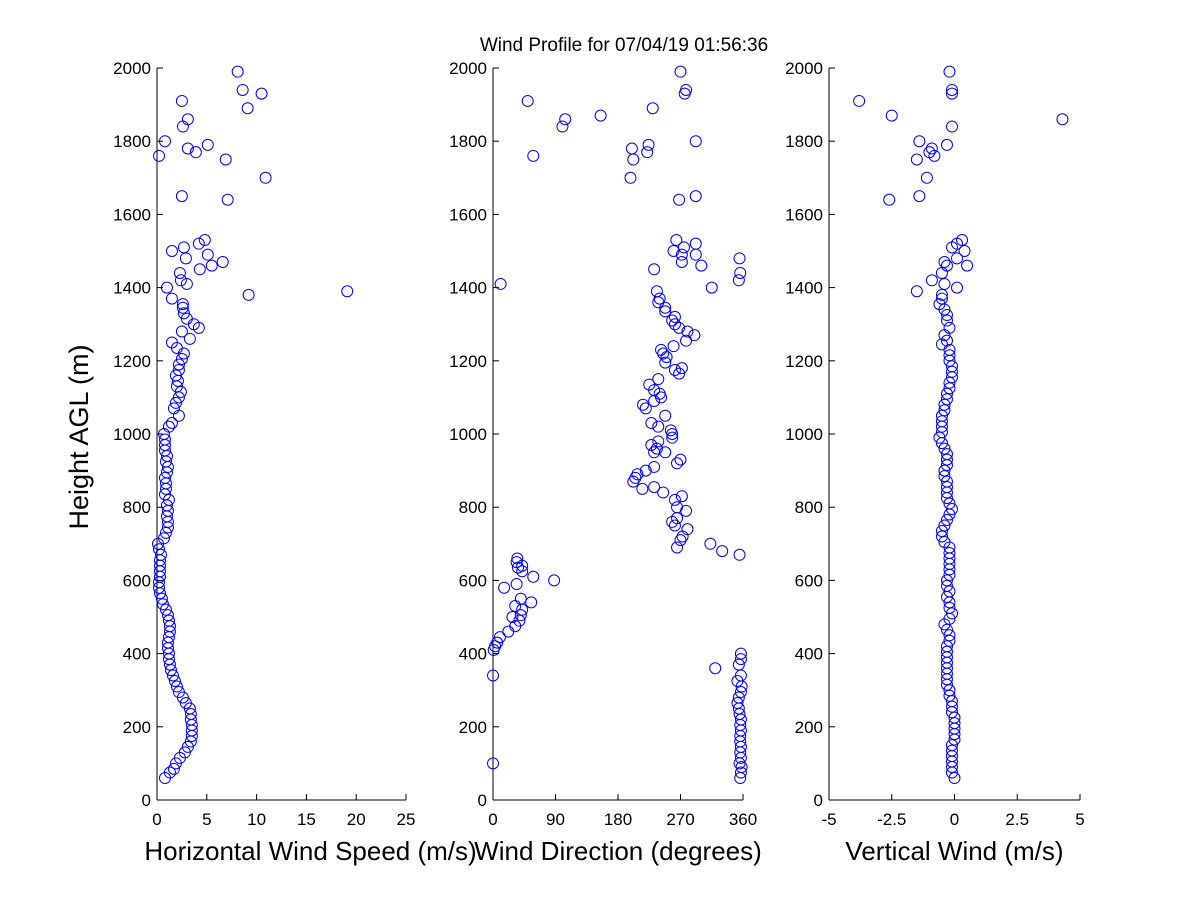  Describe the element at coordinates (310, 851) in the screenshot. I see `speed-x-axis-label: Horizontal Wind Speed (m/s)` at that location.